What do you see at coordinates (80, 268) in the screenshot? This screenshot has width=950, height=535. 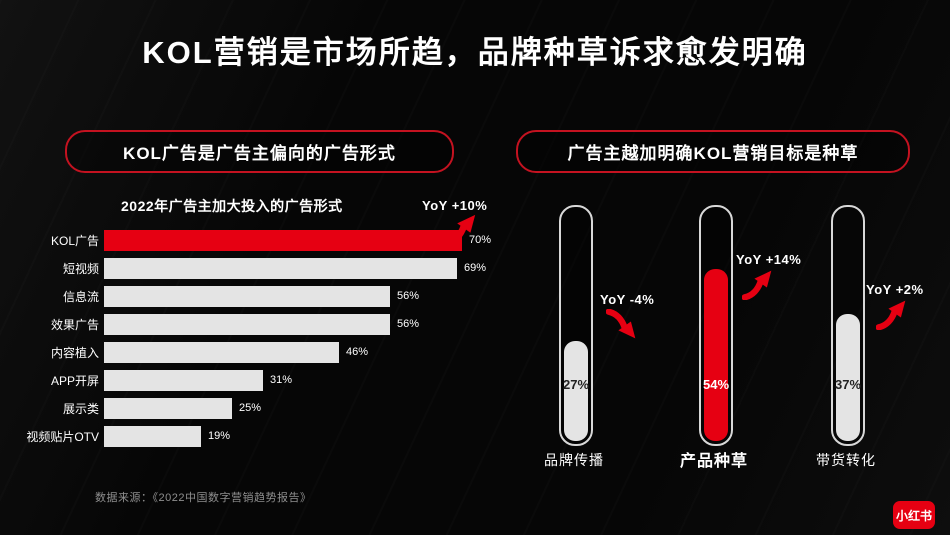 I see `bar-category-label: 短视频` at bounding box center [80, 268].